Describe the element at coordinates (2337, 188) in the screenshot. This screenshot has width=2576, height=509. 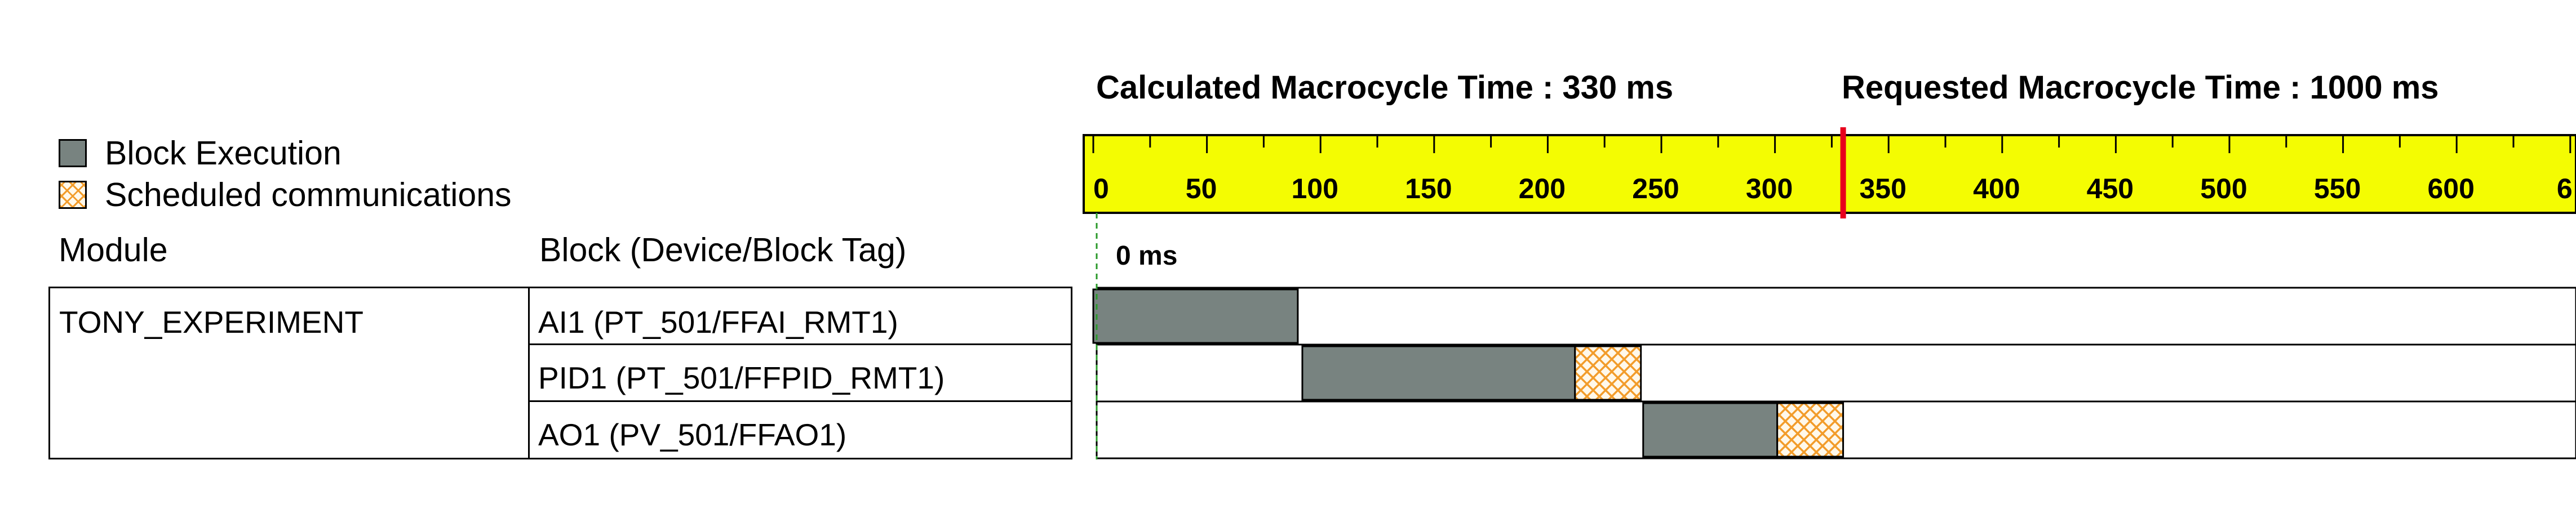
I see `ruler-tick-label: 550` at that location.